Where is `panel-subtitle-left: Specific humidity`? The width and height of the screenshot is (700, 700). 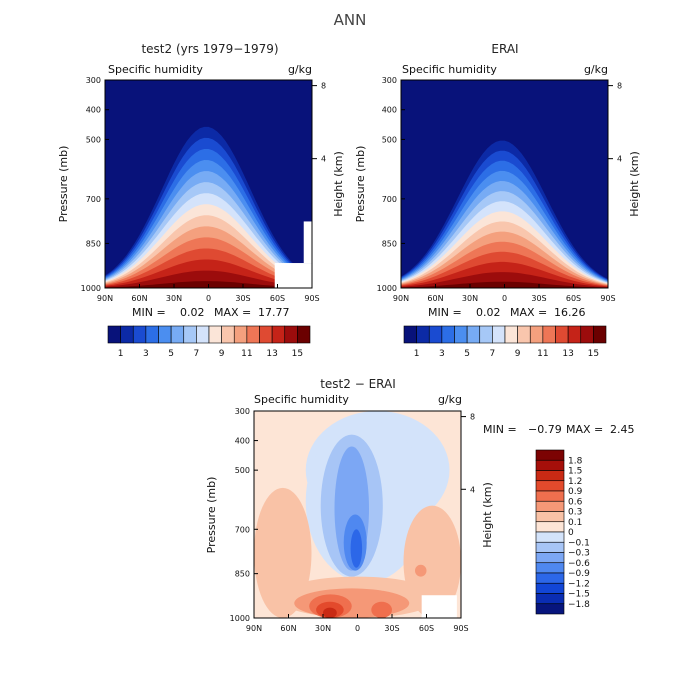
panel-subtitle-left: Specific humidity is located at coordinates (155, 69).